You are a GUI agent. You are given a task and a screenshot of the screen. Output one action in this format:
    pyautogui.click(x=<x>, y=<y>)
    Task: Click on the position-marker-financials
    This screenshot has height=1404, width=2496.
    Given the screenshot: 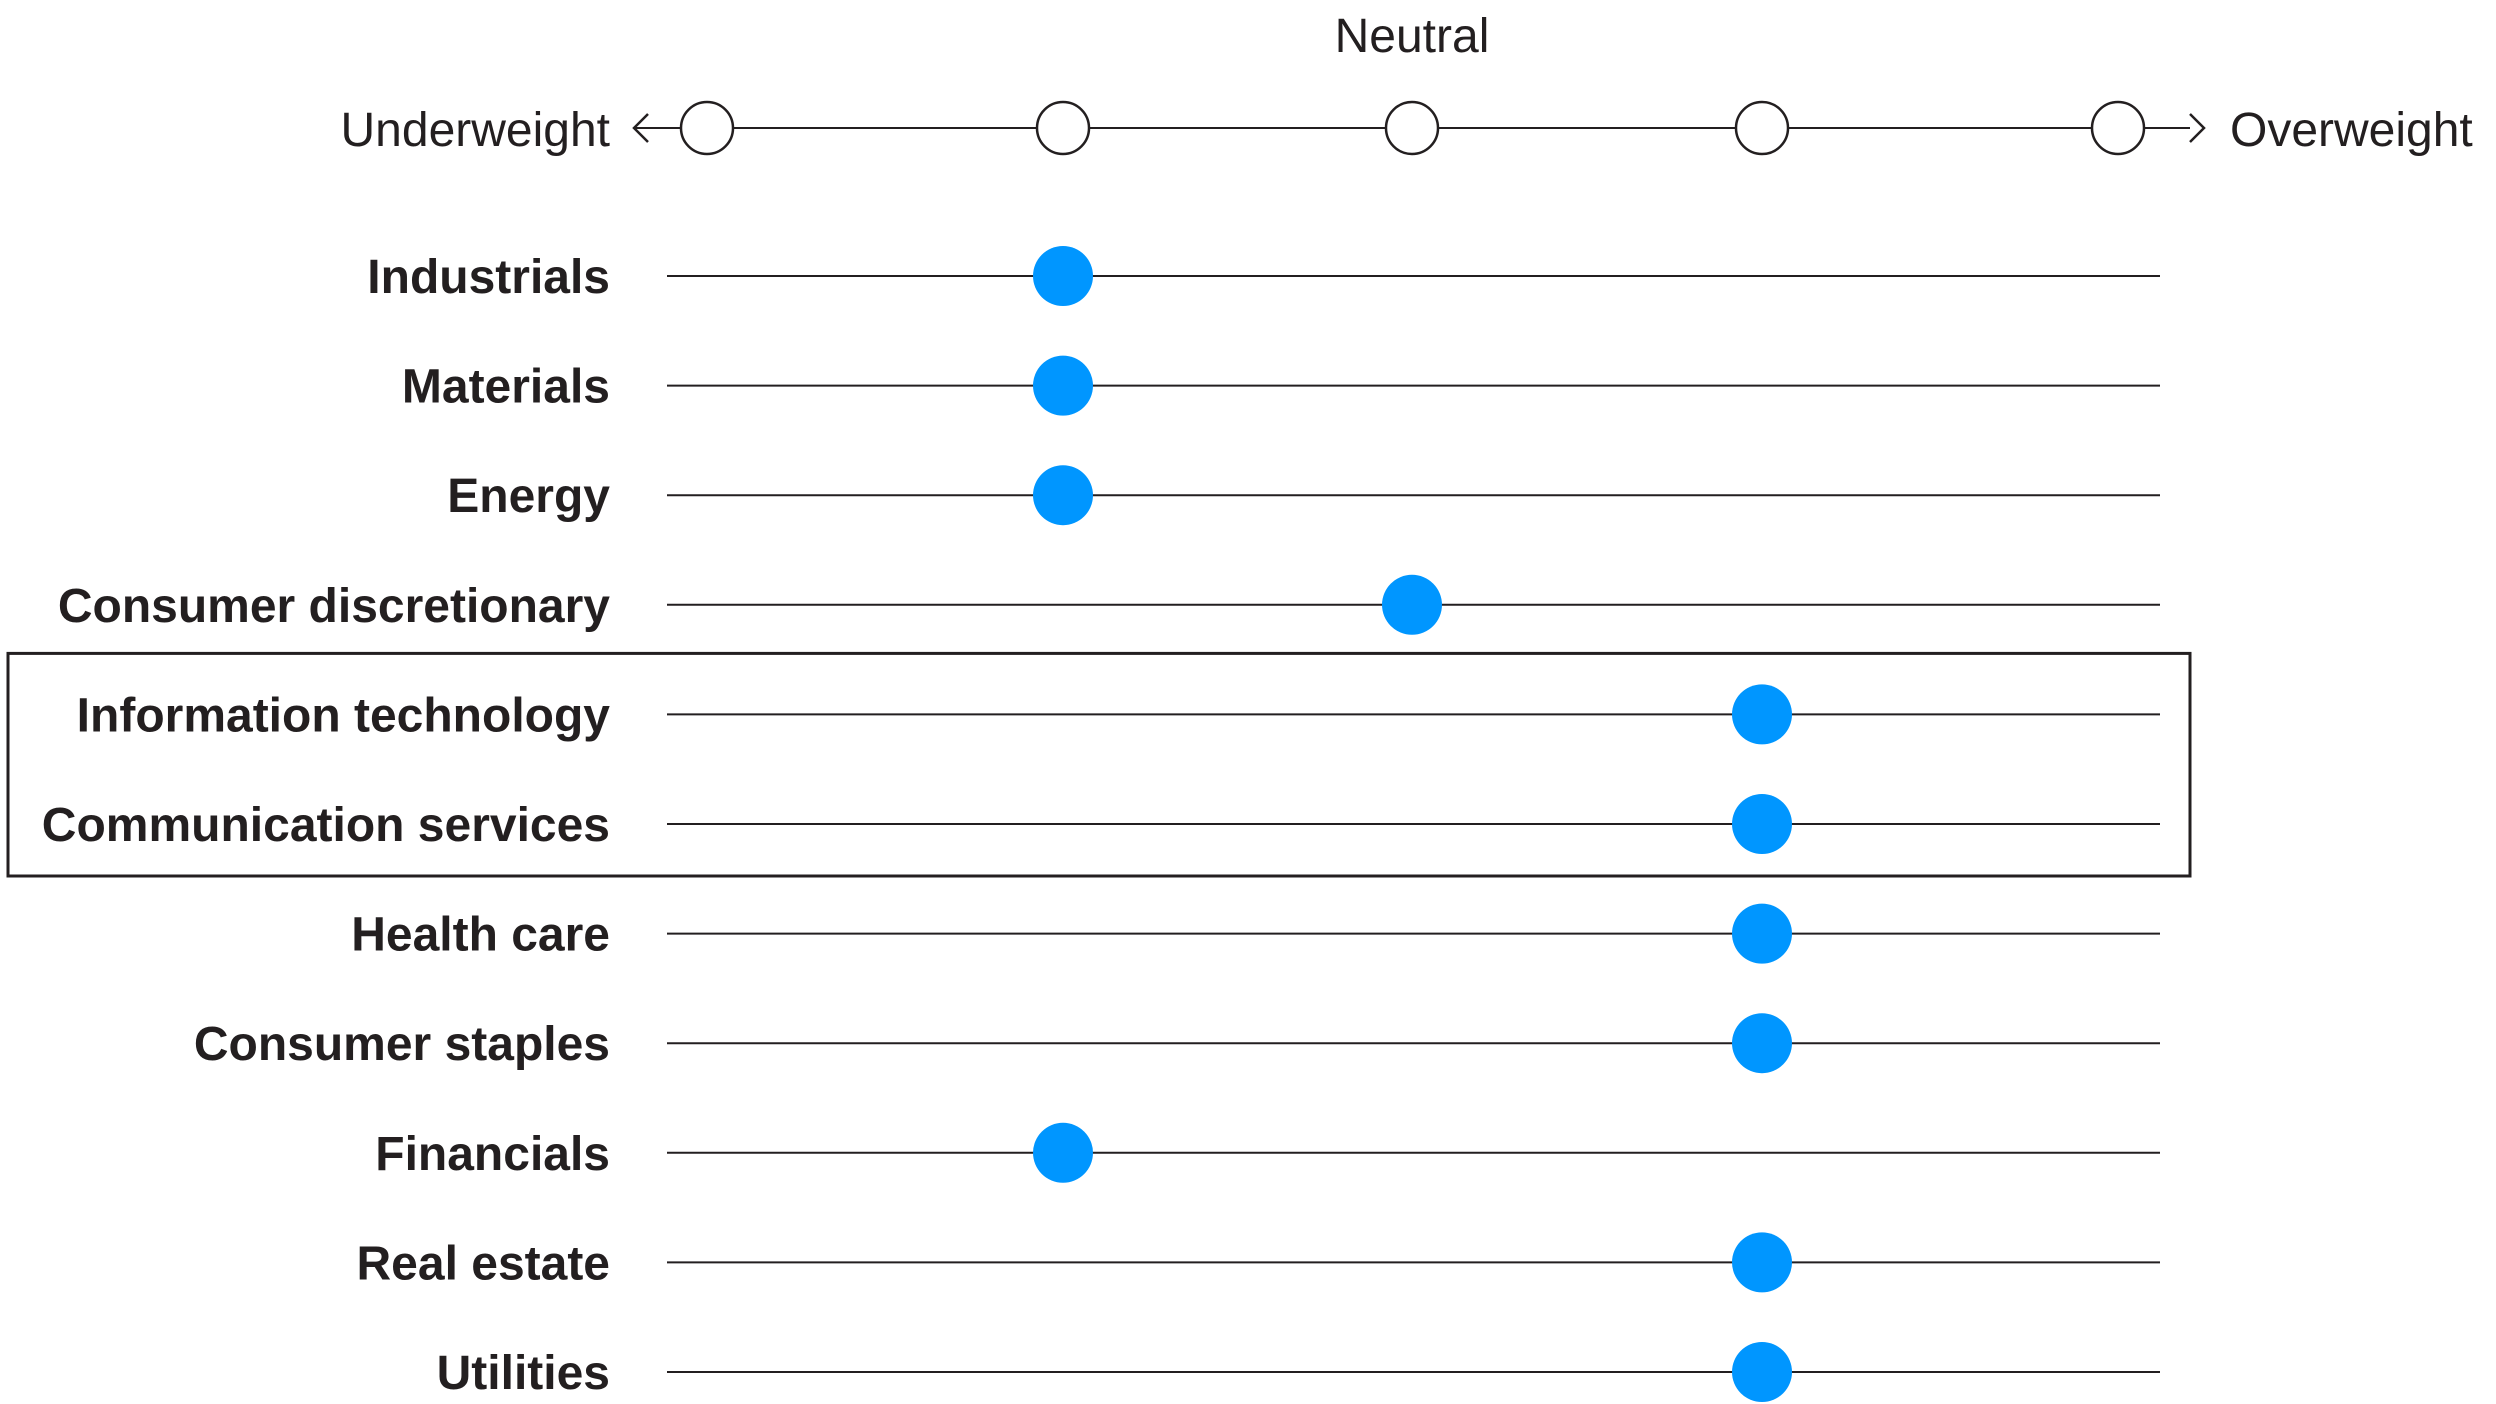 What is the action you would take?
    pyautogui.click(x=1063, y=1152)
    